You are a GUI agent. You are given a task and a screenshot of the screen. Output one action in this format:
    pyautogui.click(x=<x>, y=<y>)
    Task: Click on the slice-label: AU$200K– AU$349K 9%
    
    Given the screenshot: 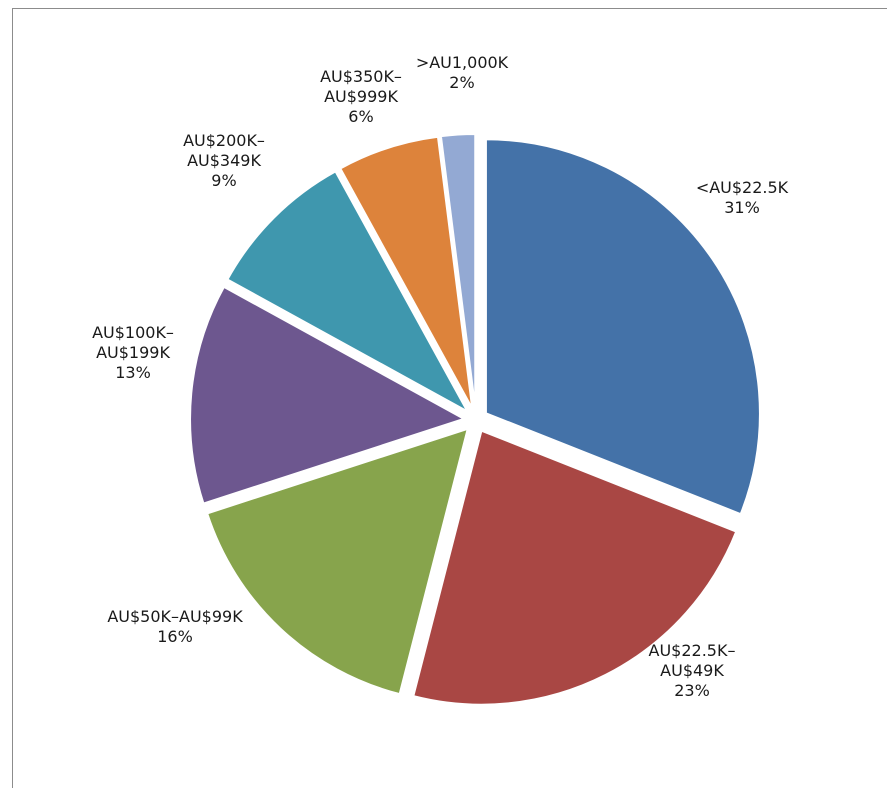 What is the action you would take?
    pyautogui.click(x=224, y=160)
    